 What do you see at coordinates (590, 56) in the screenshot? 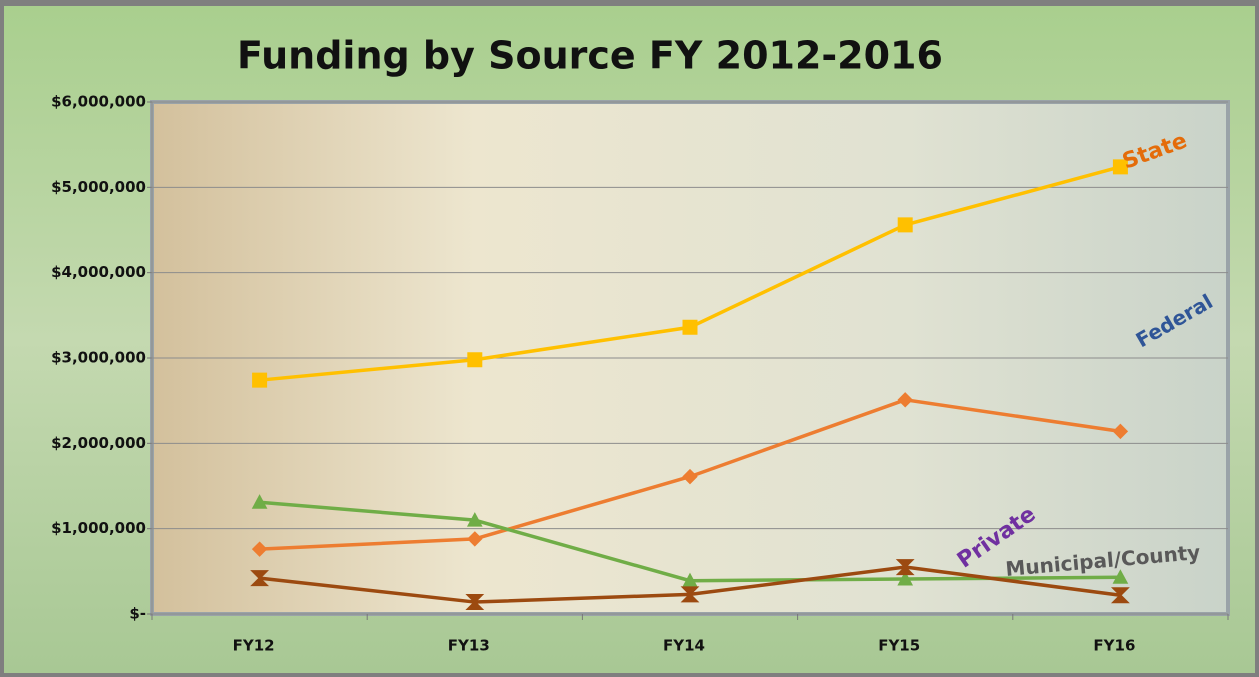
I see `chart-title: Funding by Source FY 2012-2016` at bounding box center [590, 56].